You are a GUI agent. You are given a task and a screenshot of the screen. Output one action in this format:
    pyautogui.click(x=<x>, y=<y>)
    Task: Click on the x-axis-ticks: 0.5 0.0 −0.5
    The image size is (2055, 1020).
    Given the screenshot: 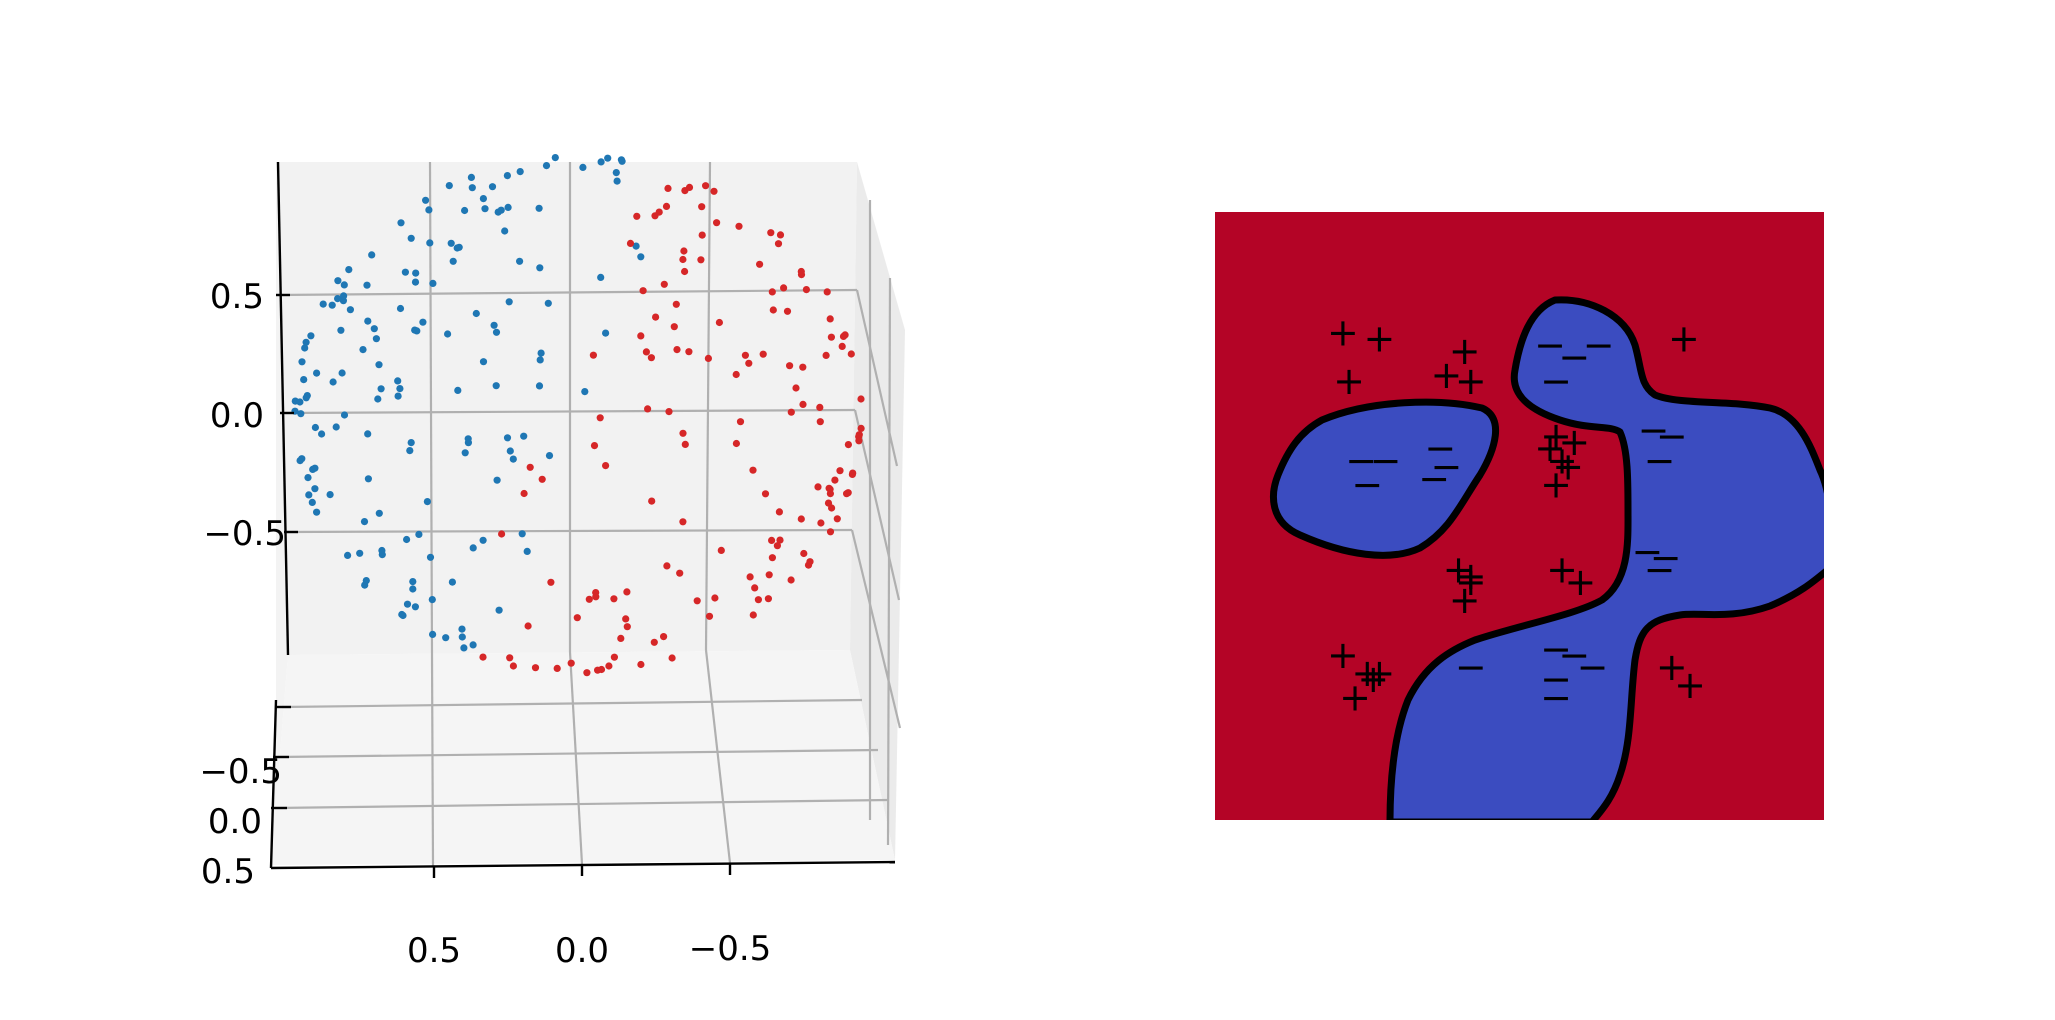 What is the action you would take?
    pyautogui.click(x=589, y=917)
    